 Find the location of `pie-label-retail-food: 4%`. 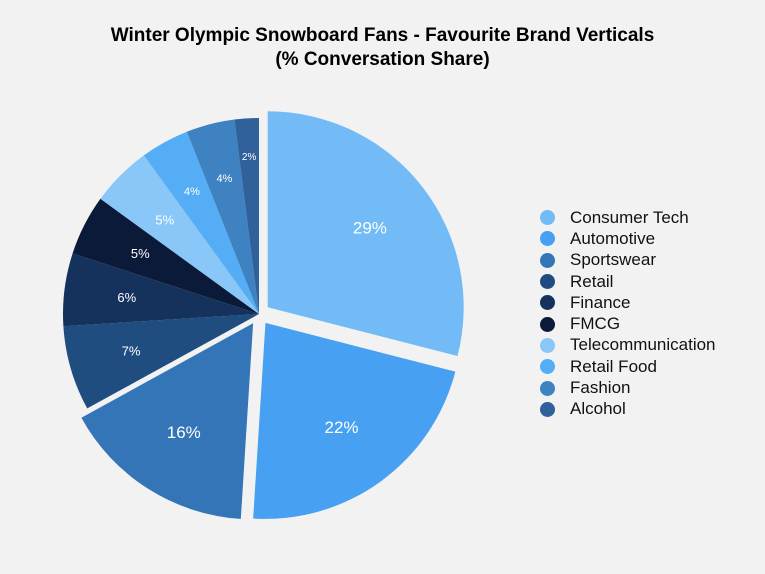

pie-label-retail-food: 4% is located at coordinates (192, 192).